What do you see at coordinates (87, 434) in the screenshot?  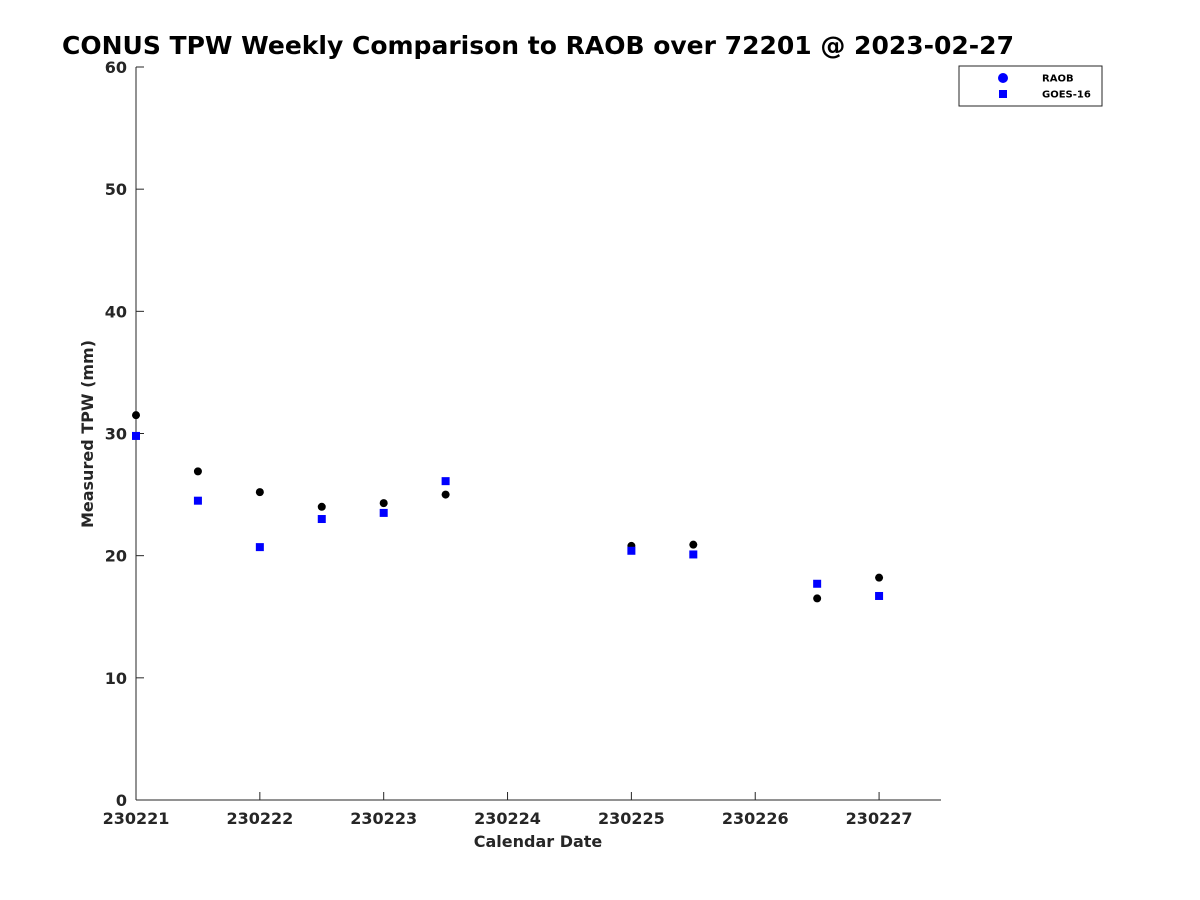 I see `y-axis-label: Measured TPW (mm)` at bounding box center [87, 434].